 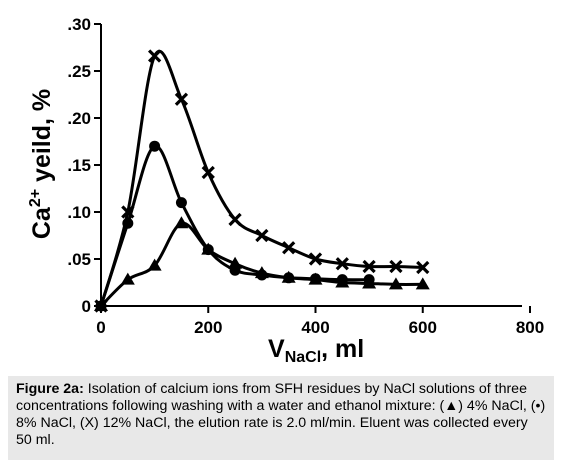 What do you see at coordinates (303, 357) in the screenshot?
I see `x-axis-label-sub: NaCl` at bounding box center [303, 357].